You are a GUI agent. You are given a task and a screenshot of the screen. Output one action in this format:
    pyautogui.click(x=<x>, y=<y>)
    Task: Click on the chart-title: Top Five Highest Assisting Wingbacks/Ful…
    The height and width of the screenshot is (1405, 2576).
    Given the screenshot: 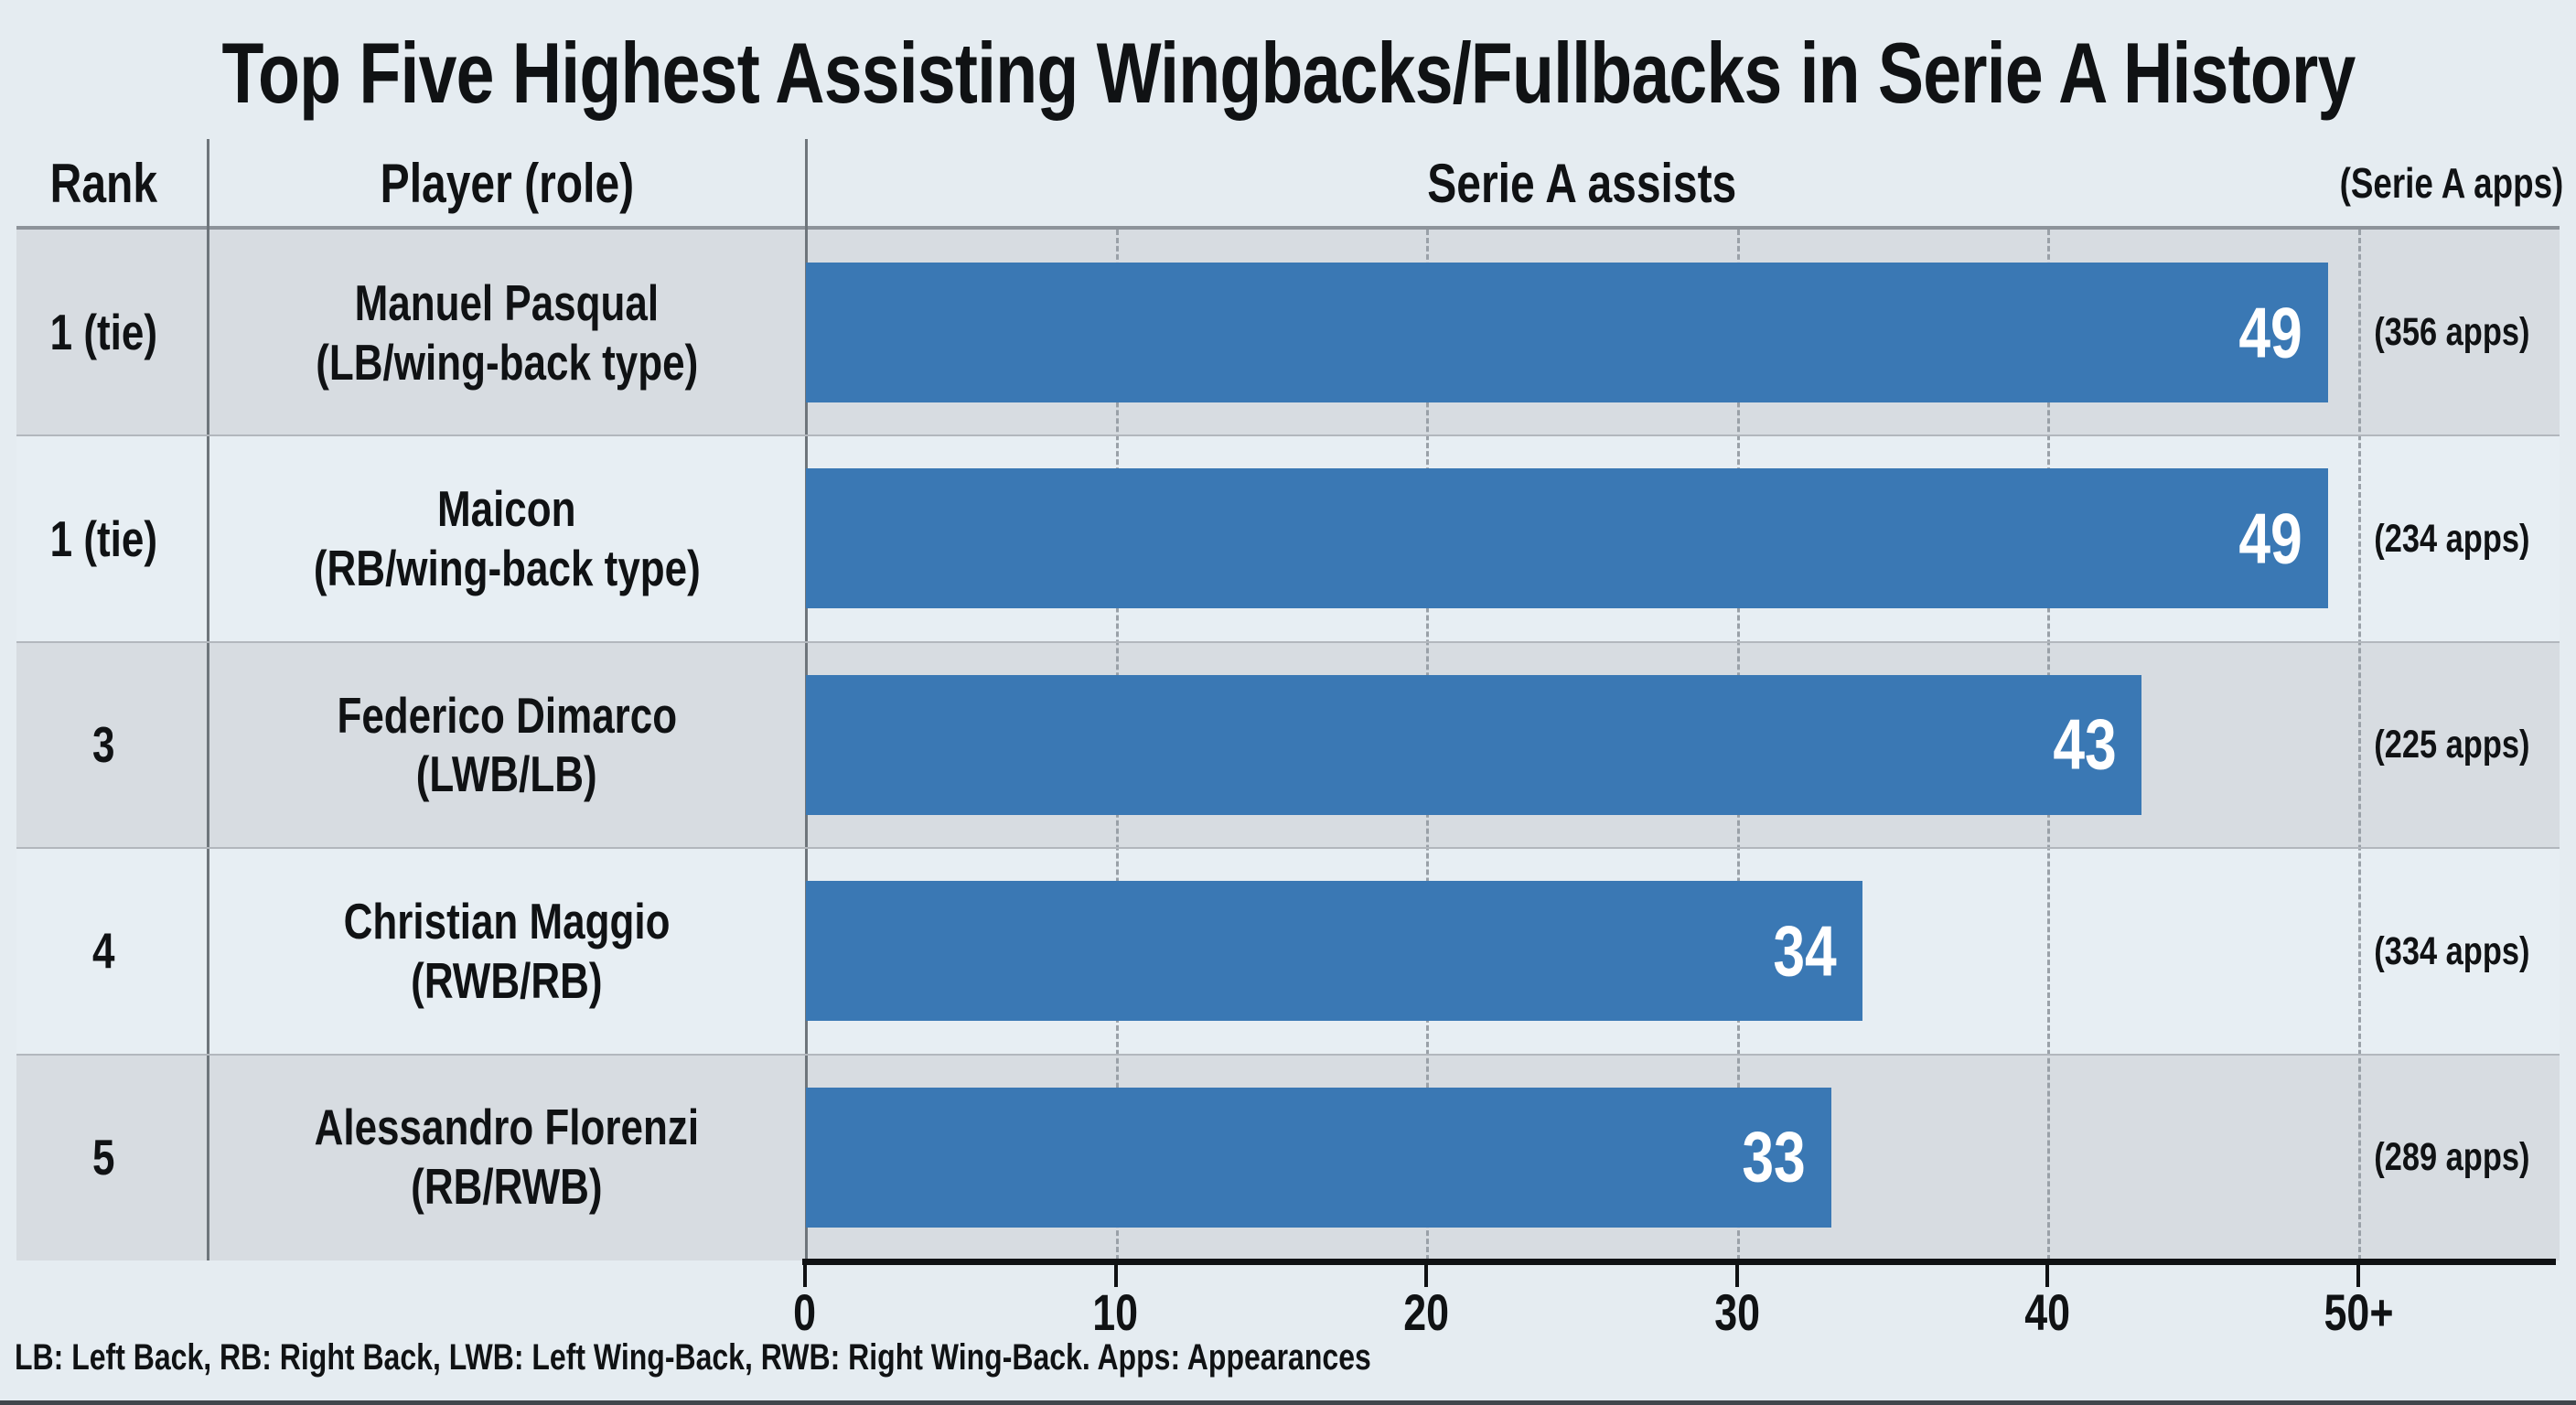 What is the action you would take?
    pyautogui.click(x=1288, y=73)
    